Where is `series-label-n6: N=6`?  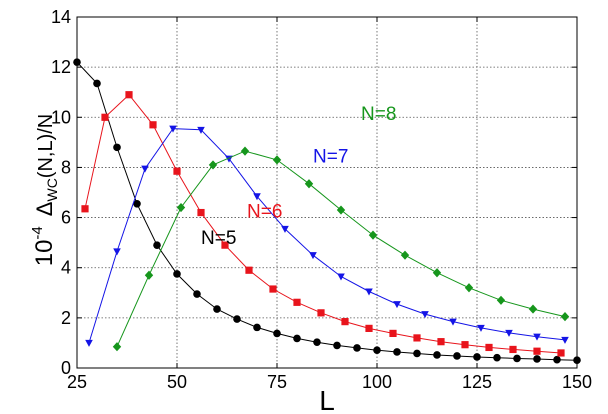
series-label-n6: N=6 is located at coordinates (264, 212).